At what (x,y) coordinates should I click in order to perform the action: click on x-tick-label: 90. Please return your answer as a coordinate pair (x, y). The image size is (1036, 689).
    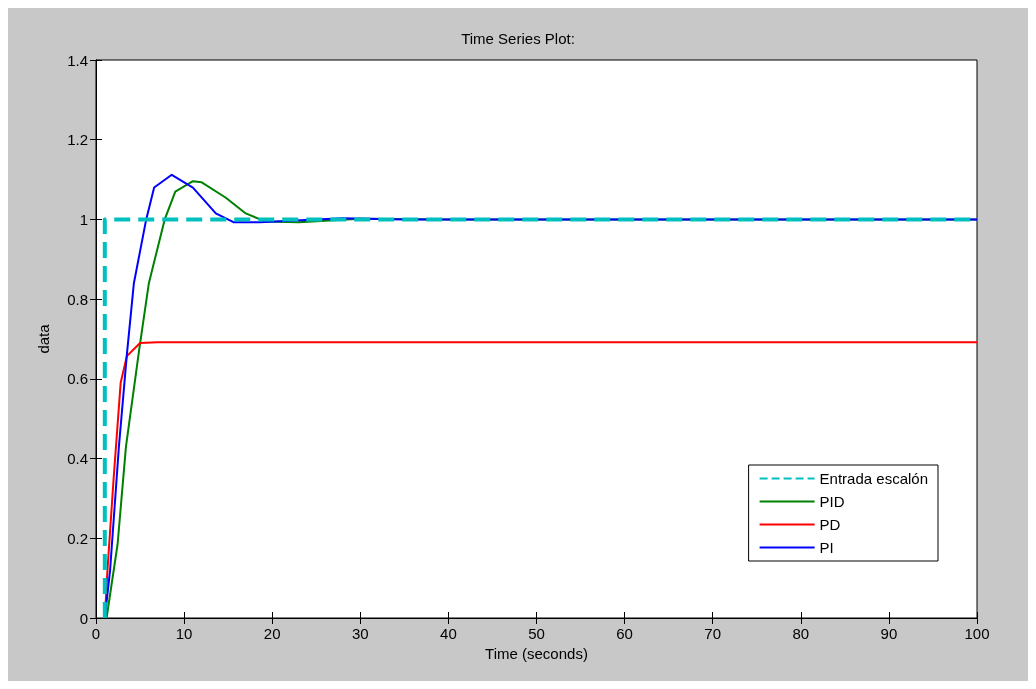
    Looking at the image, I should click on (889, 633).